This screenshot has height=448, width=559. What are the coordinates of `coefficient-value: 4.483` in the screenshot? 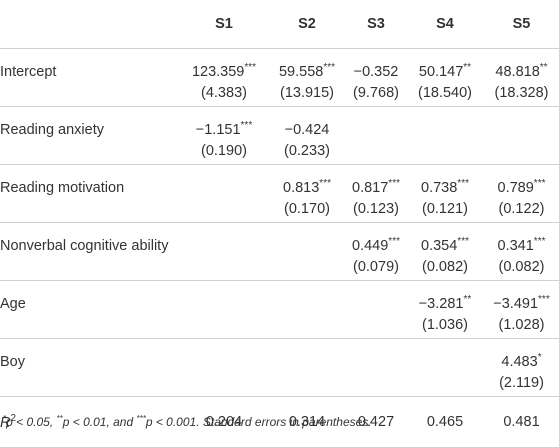 It's located at (519, 362).